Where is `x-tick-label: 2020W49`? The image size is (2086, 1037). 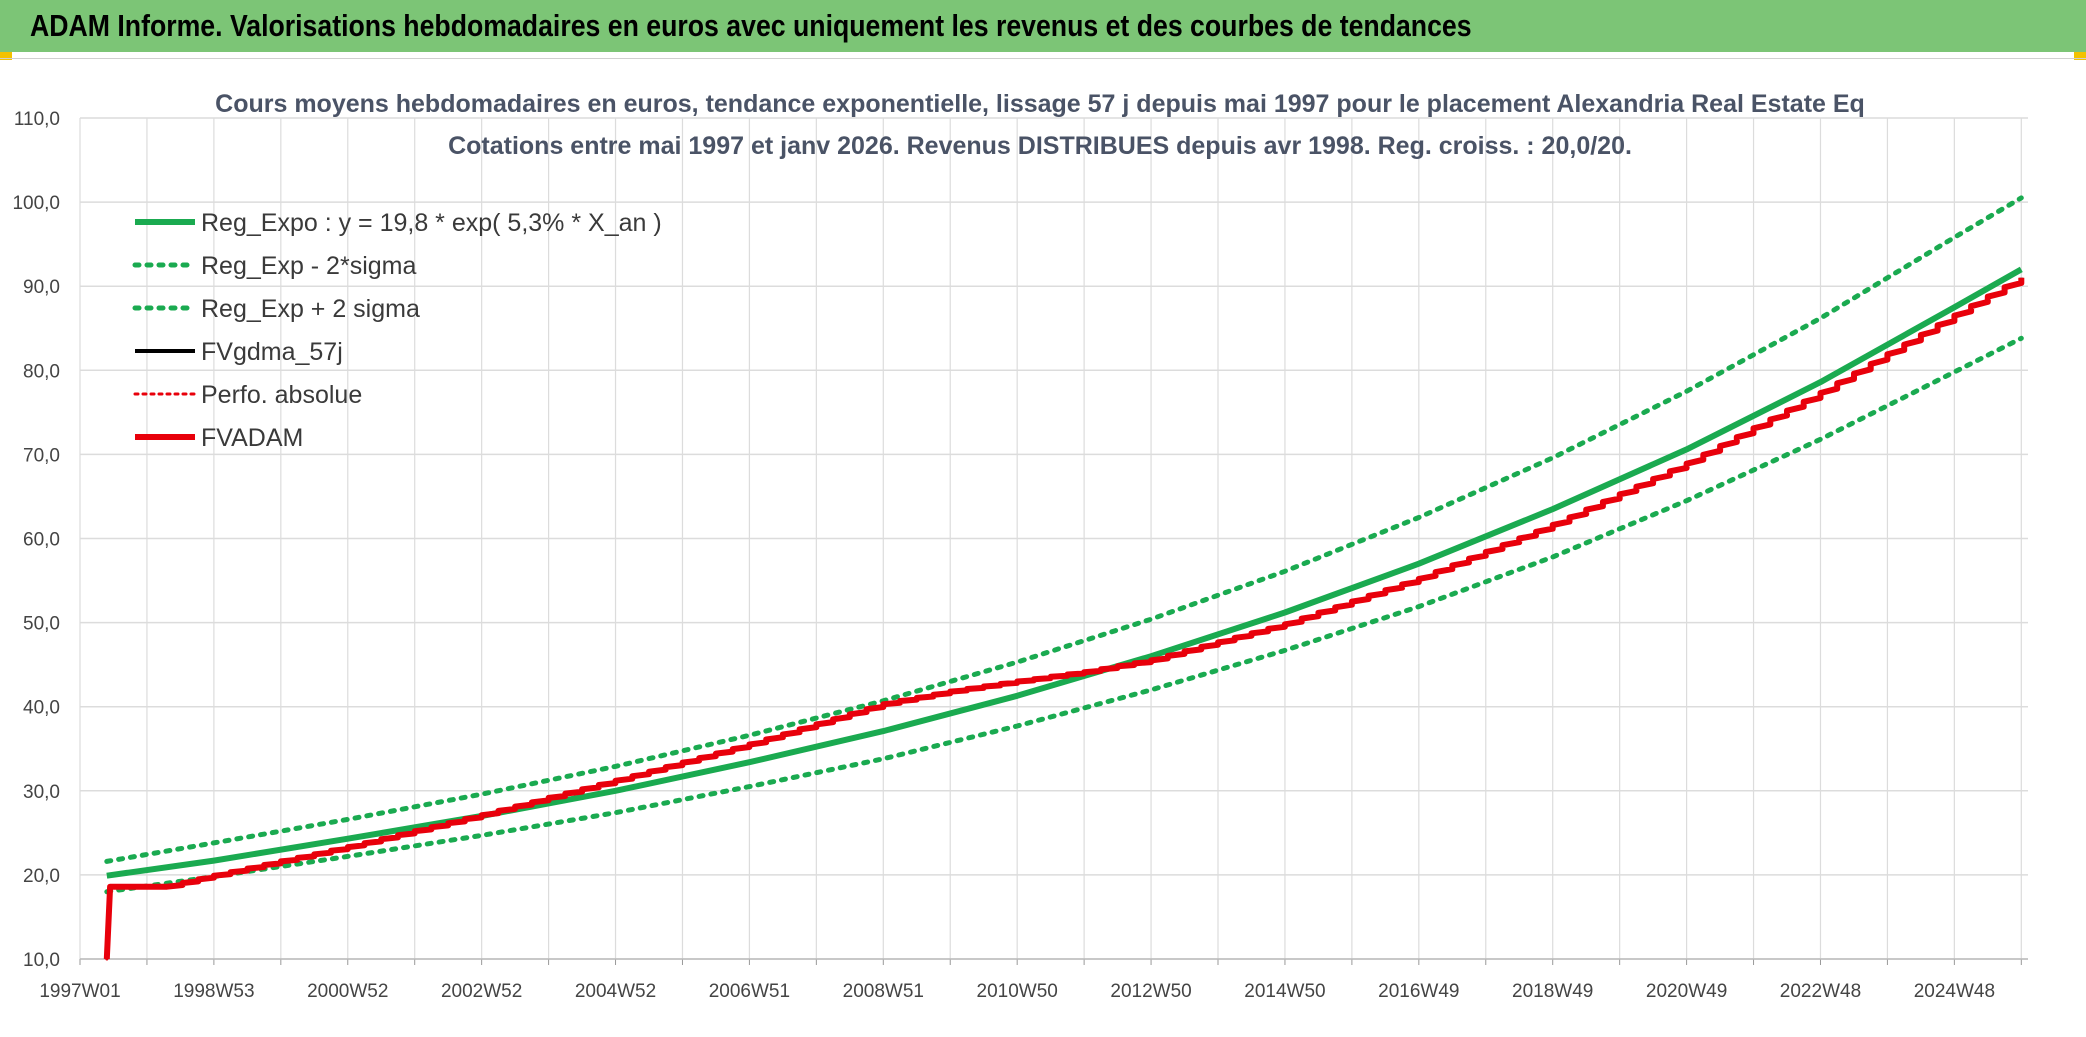 x-tick-label: 2020W49 is located at coordinates (1686, 991).